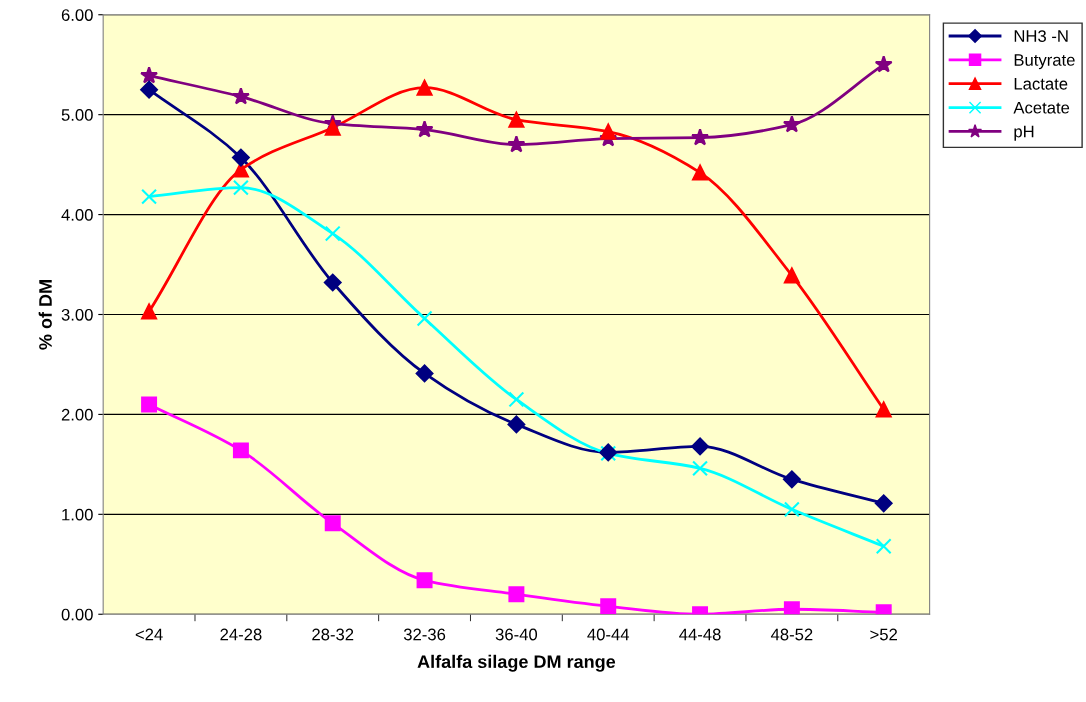 The image size is (1086, 702). I want to click on y-tick-label: 1.00, so click(77, 514).